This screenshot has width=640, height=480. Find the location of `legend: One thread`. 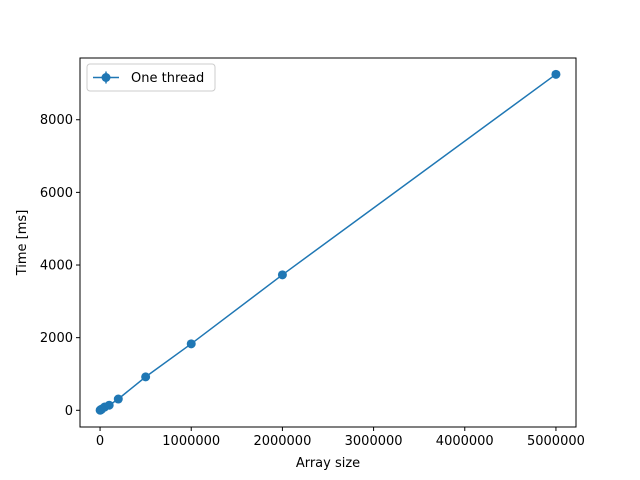

legend: One thread is located at coordinates (151, 77).